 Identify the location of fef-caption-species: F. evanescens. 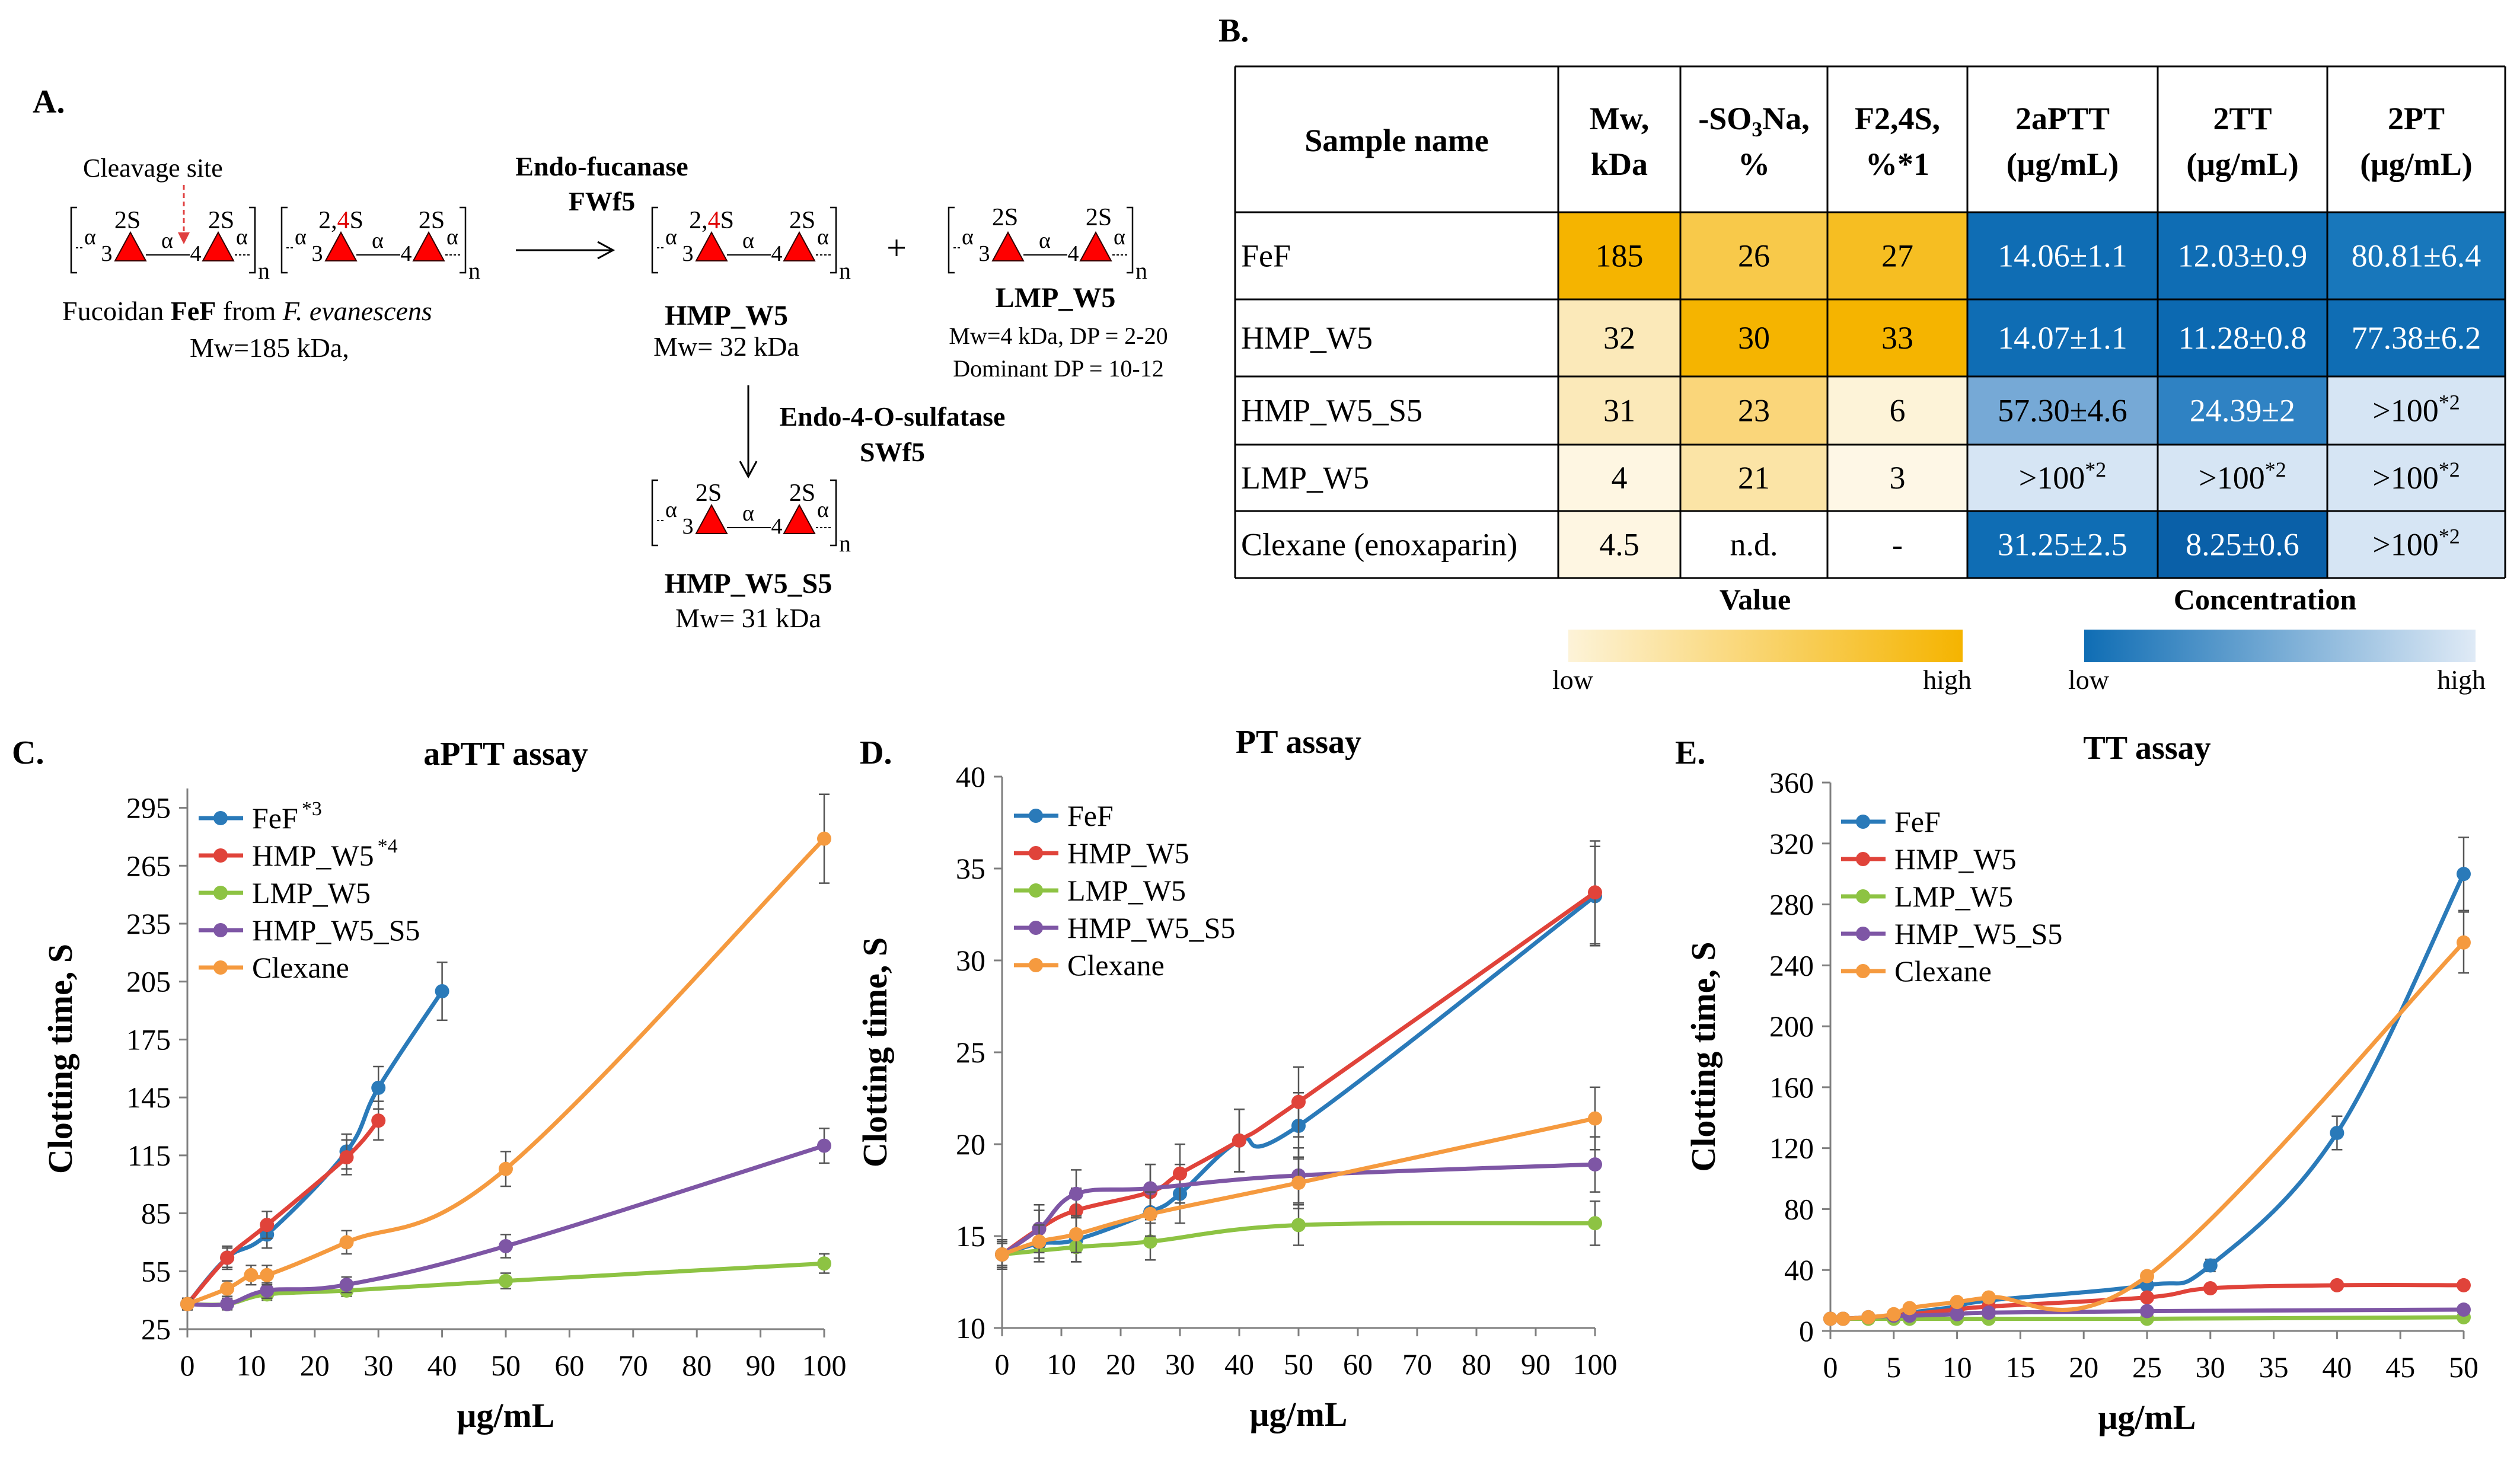
(357, 311).